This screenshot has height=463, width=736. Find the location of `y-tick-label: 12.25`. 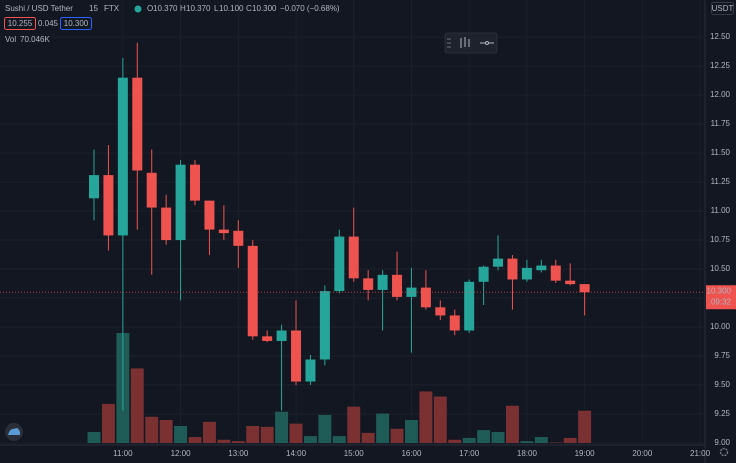

y-tick-label: 12.25 is located at coordinates (720, 65).